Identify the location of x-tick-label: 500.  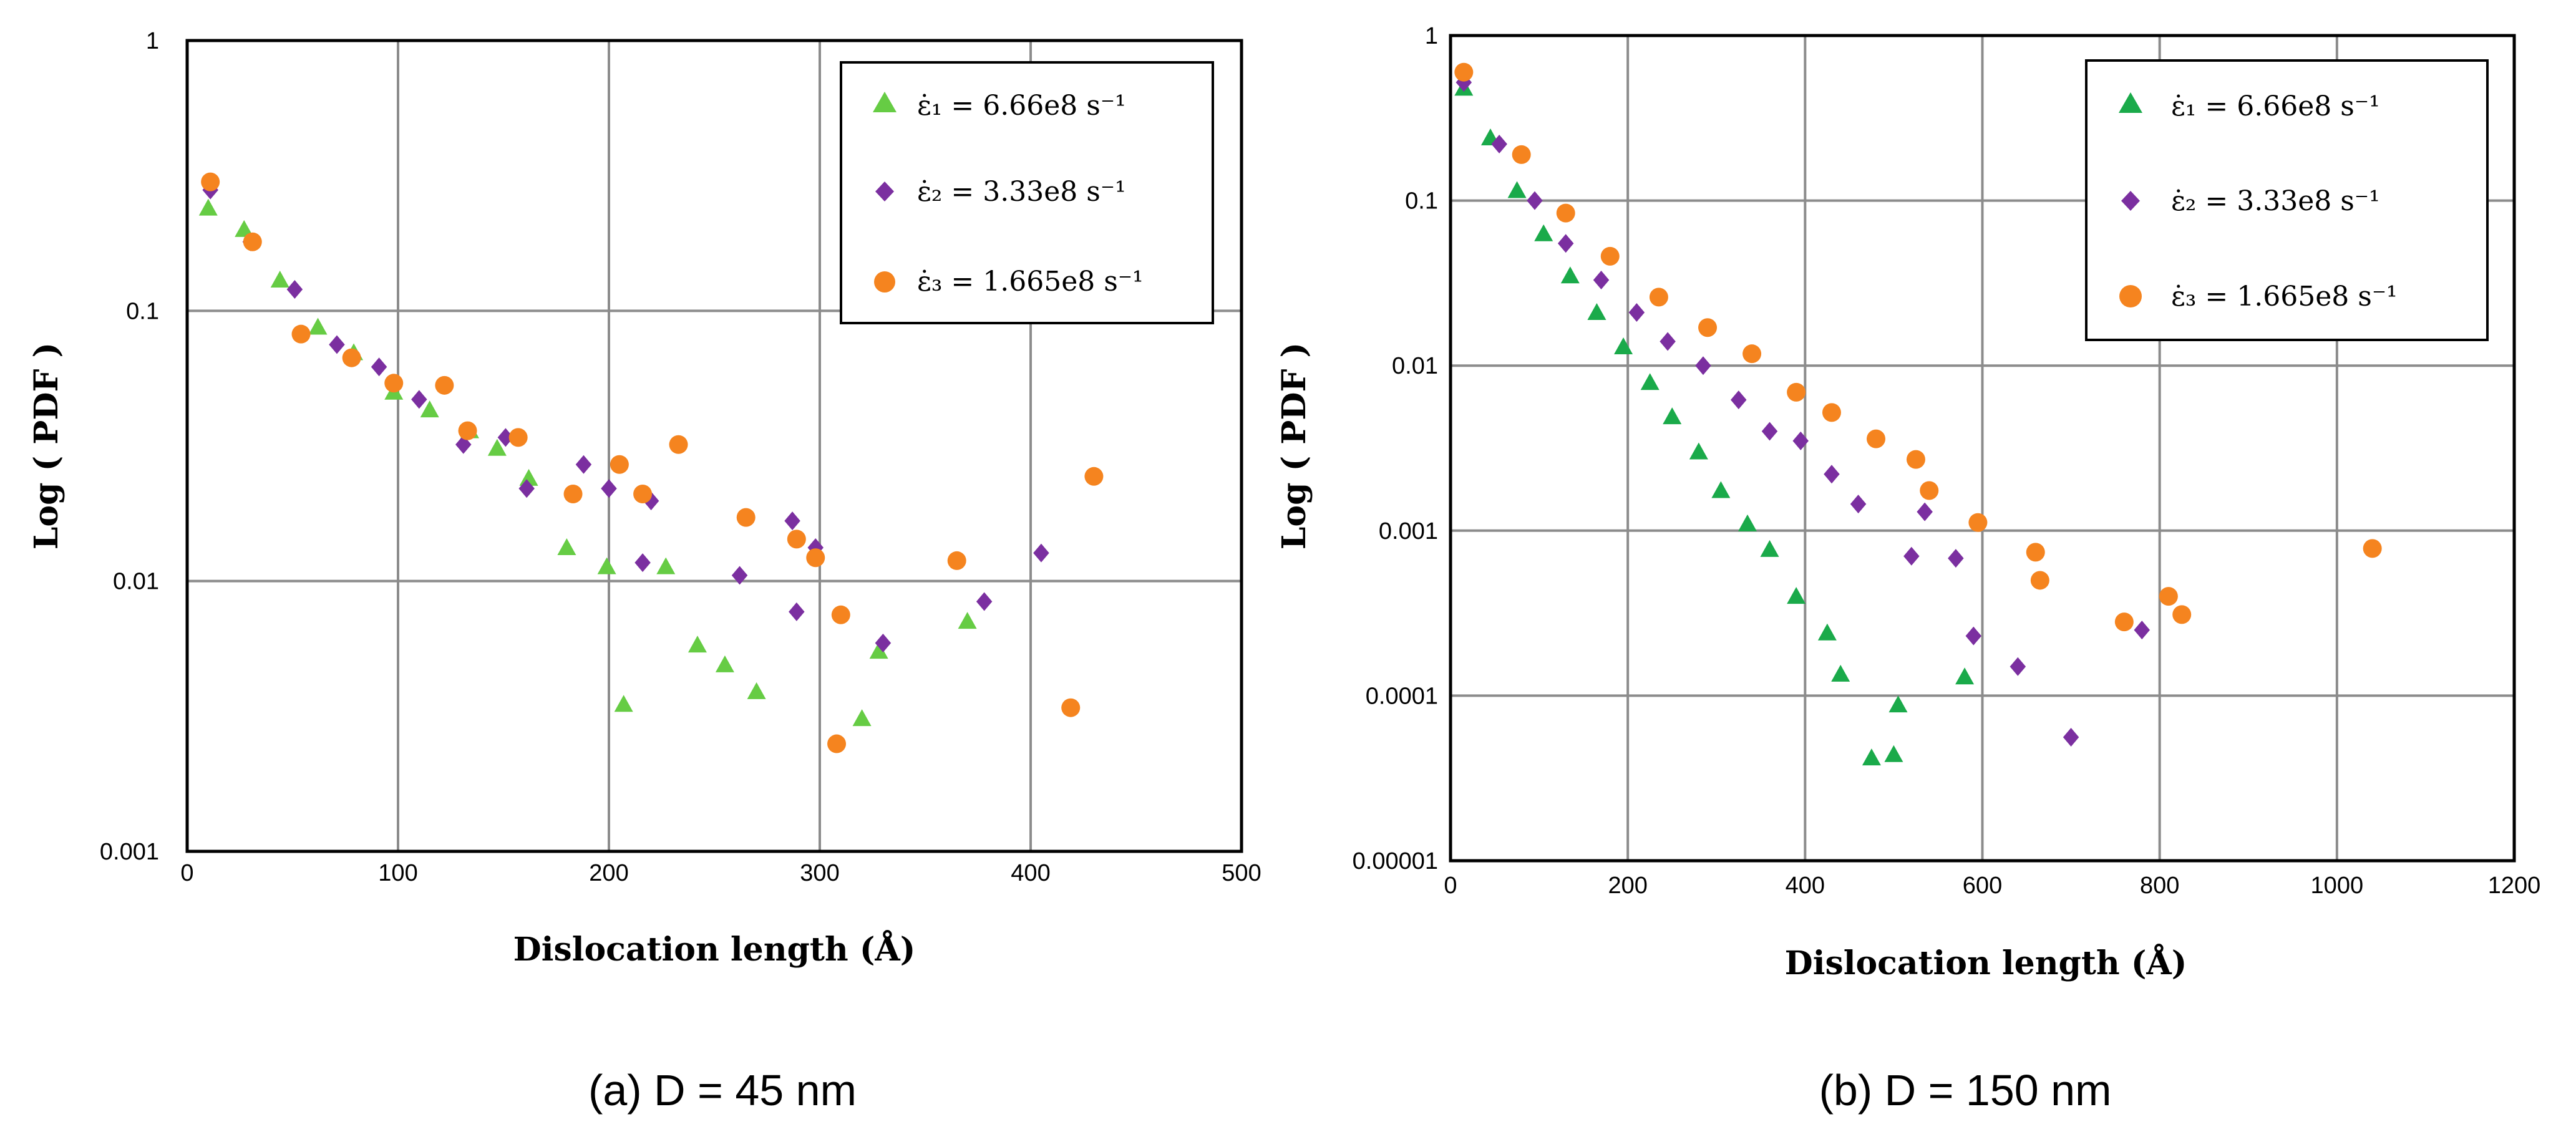
(1241, 873).